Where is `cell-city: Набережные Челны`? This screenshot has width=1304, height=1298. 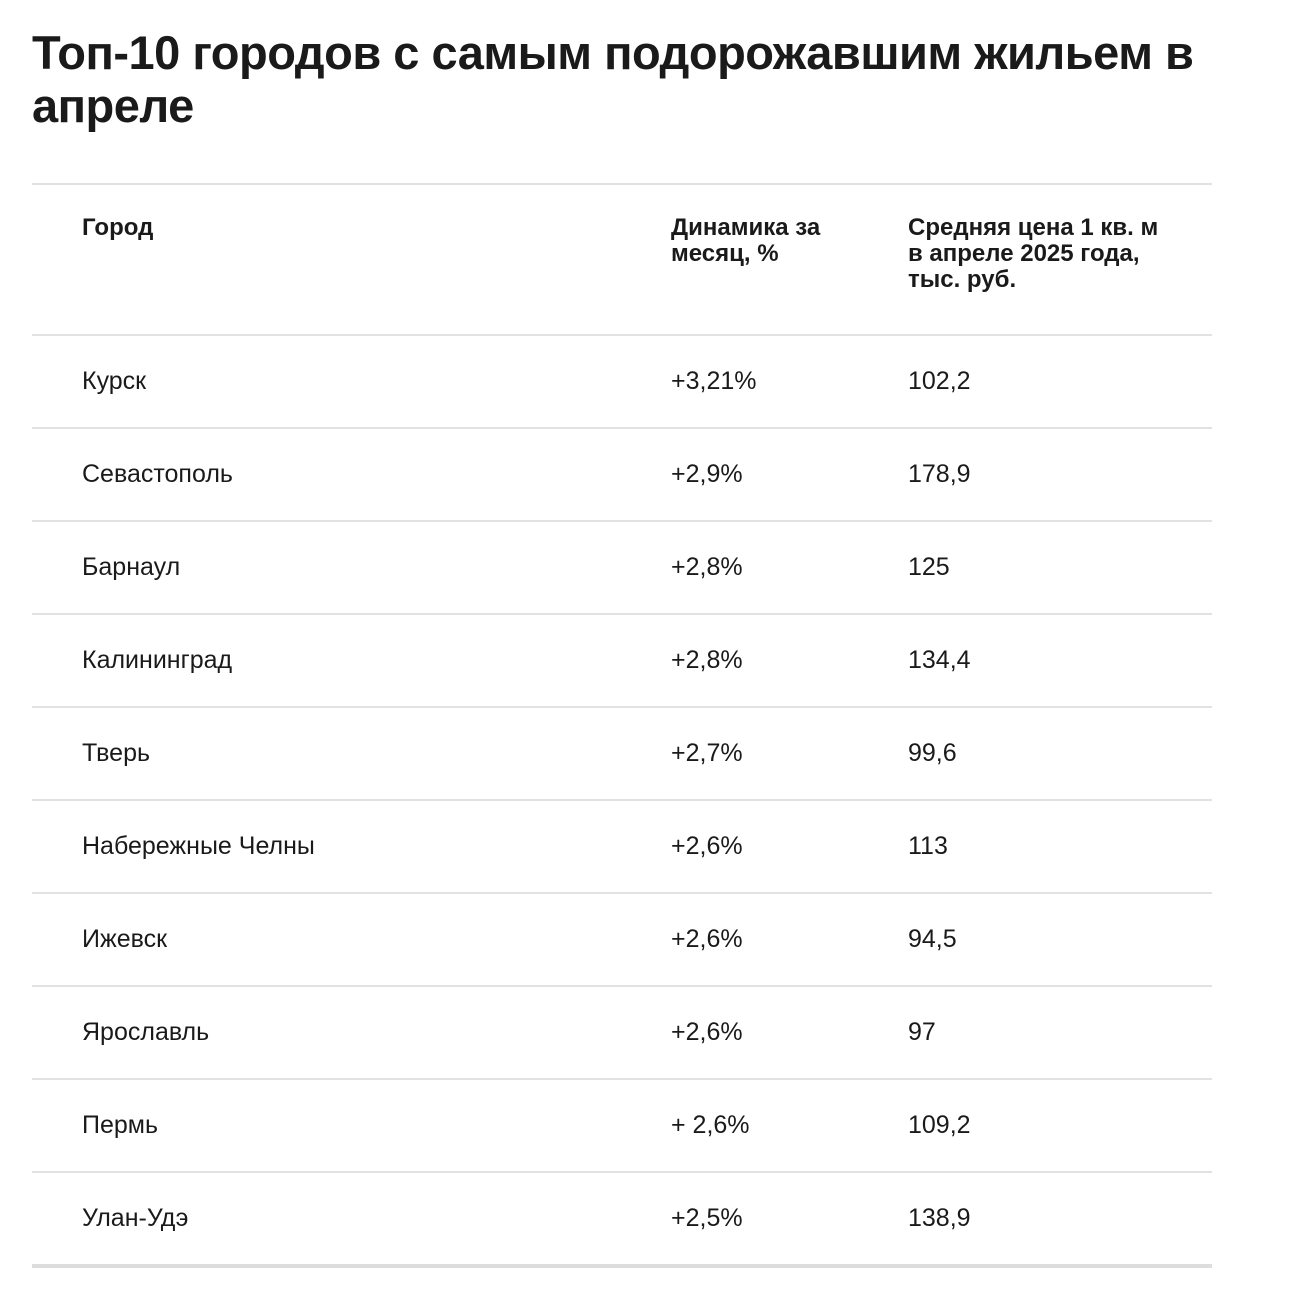 cell-city: Набережные Челны is located at coordinates (198, 846).